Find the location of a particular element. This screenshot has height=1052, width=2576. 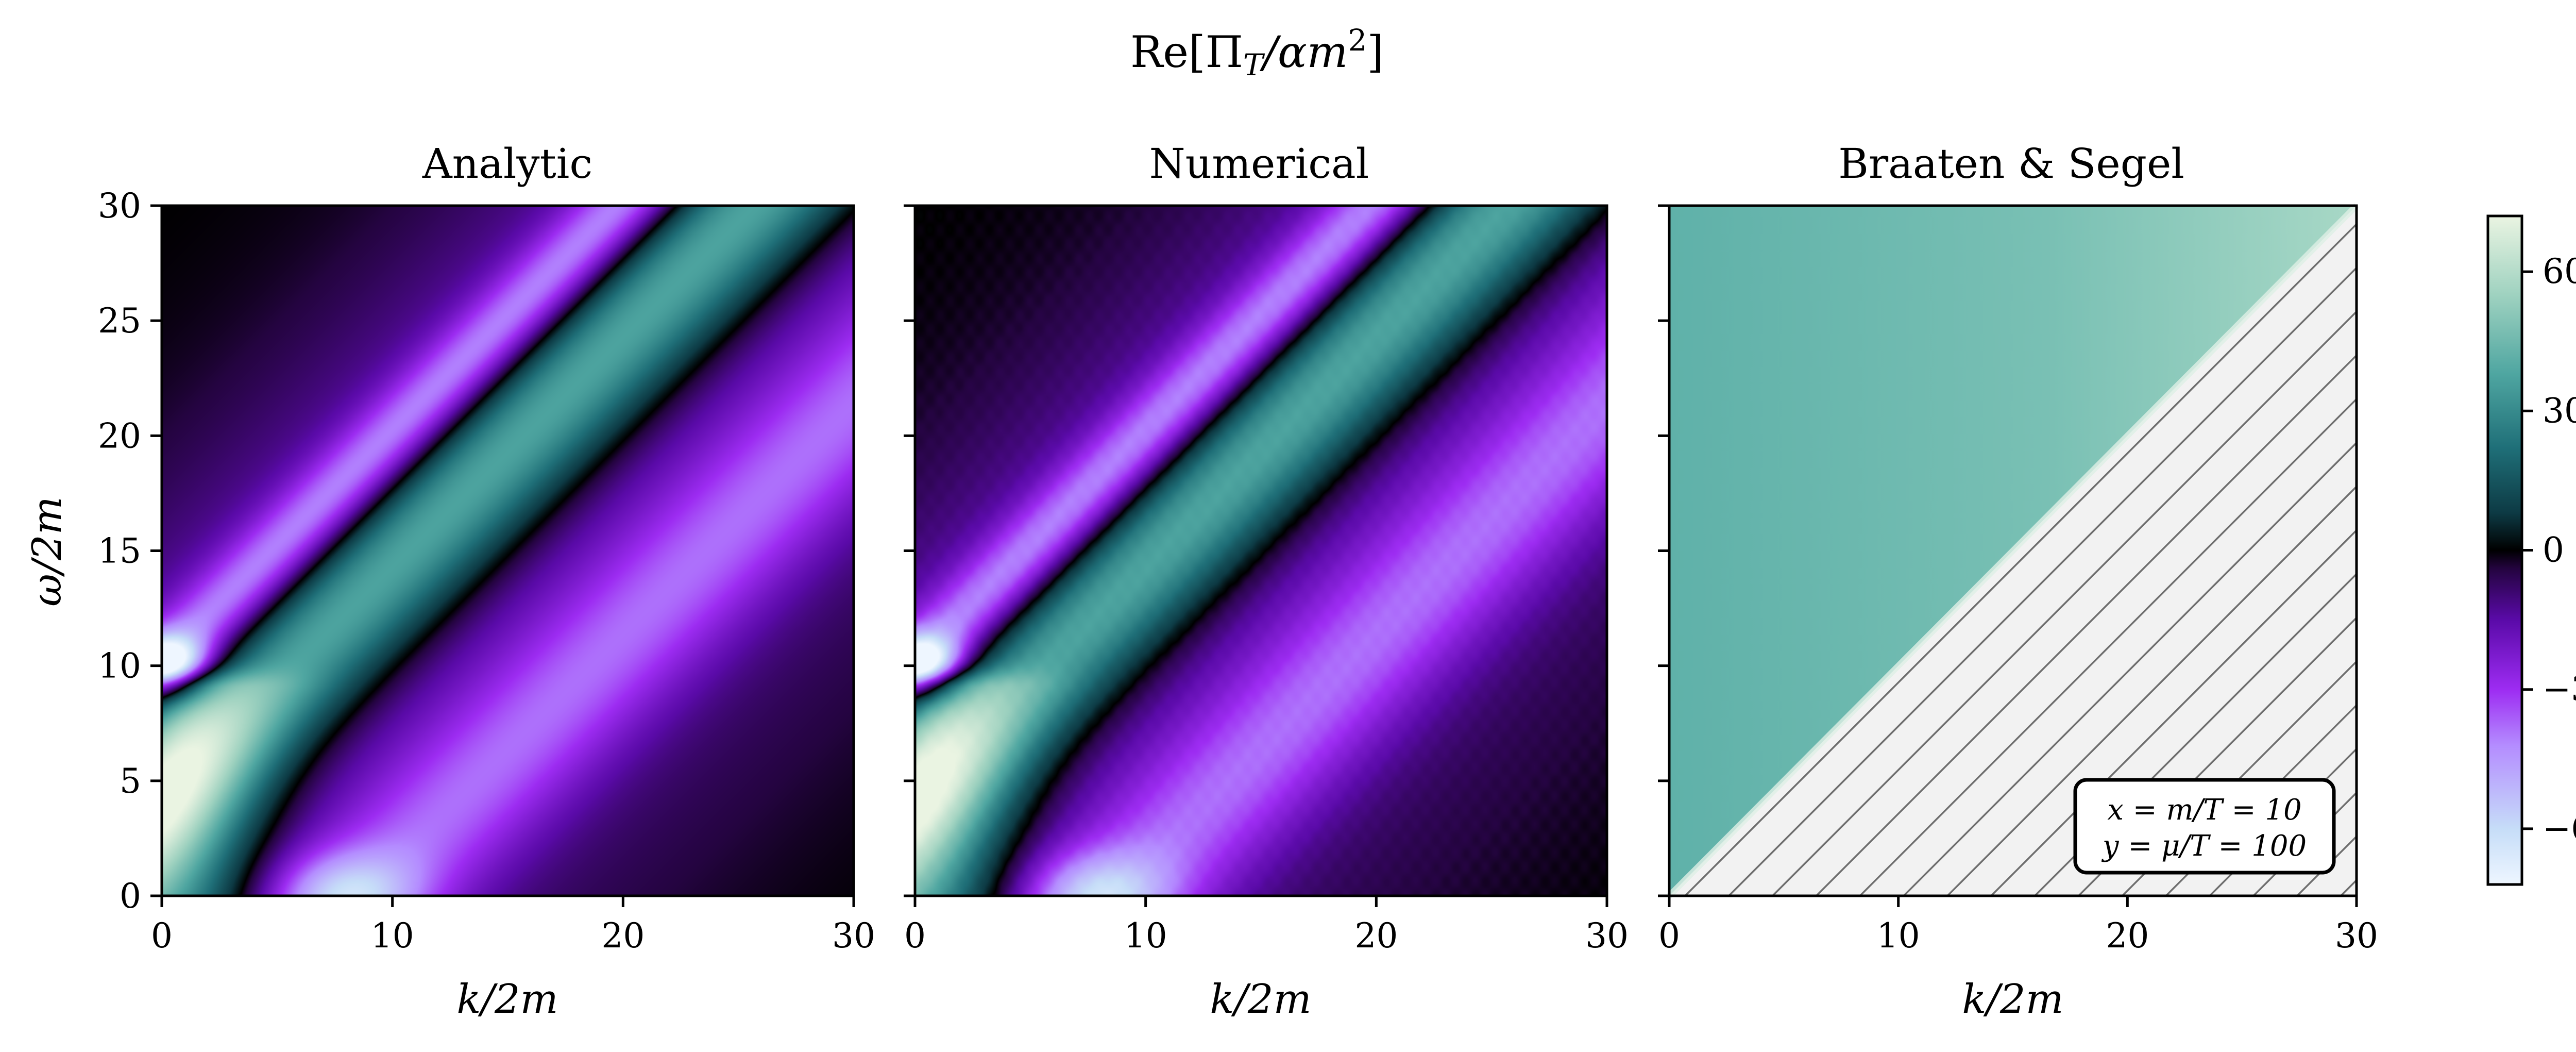

colorbar-tick-label: −60 is located at coordinates (2559, 828).